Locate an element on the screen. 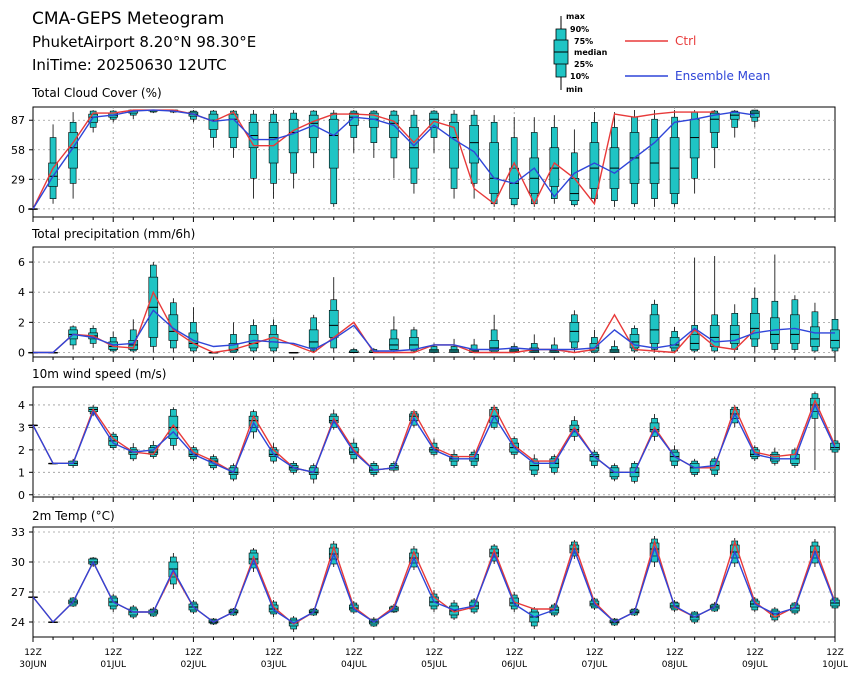  y-tick-label: 27 is located at coordinates (18, 592).